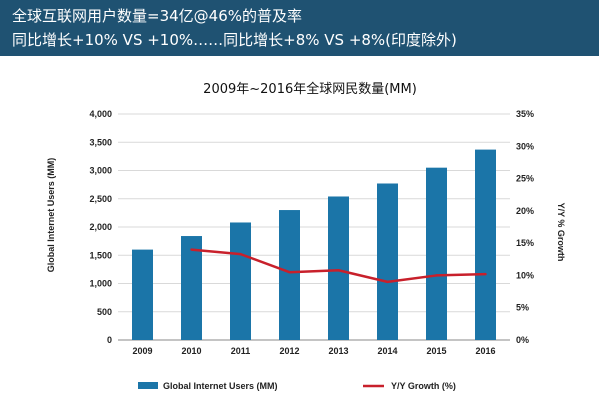 This screenshot has width=599, height=401. I want to click on x-tick-label: 2009, so click(142, 351).